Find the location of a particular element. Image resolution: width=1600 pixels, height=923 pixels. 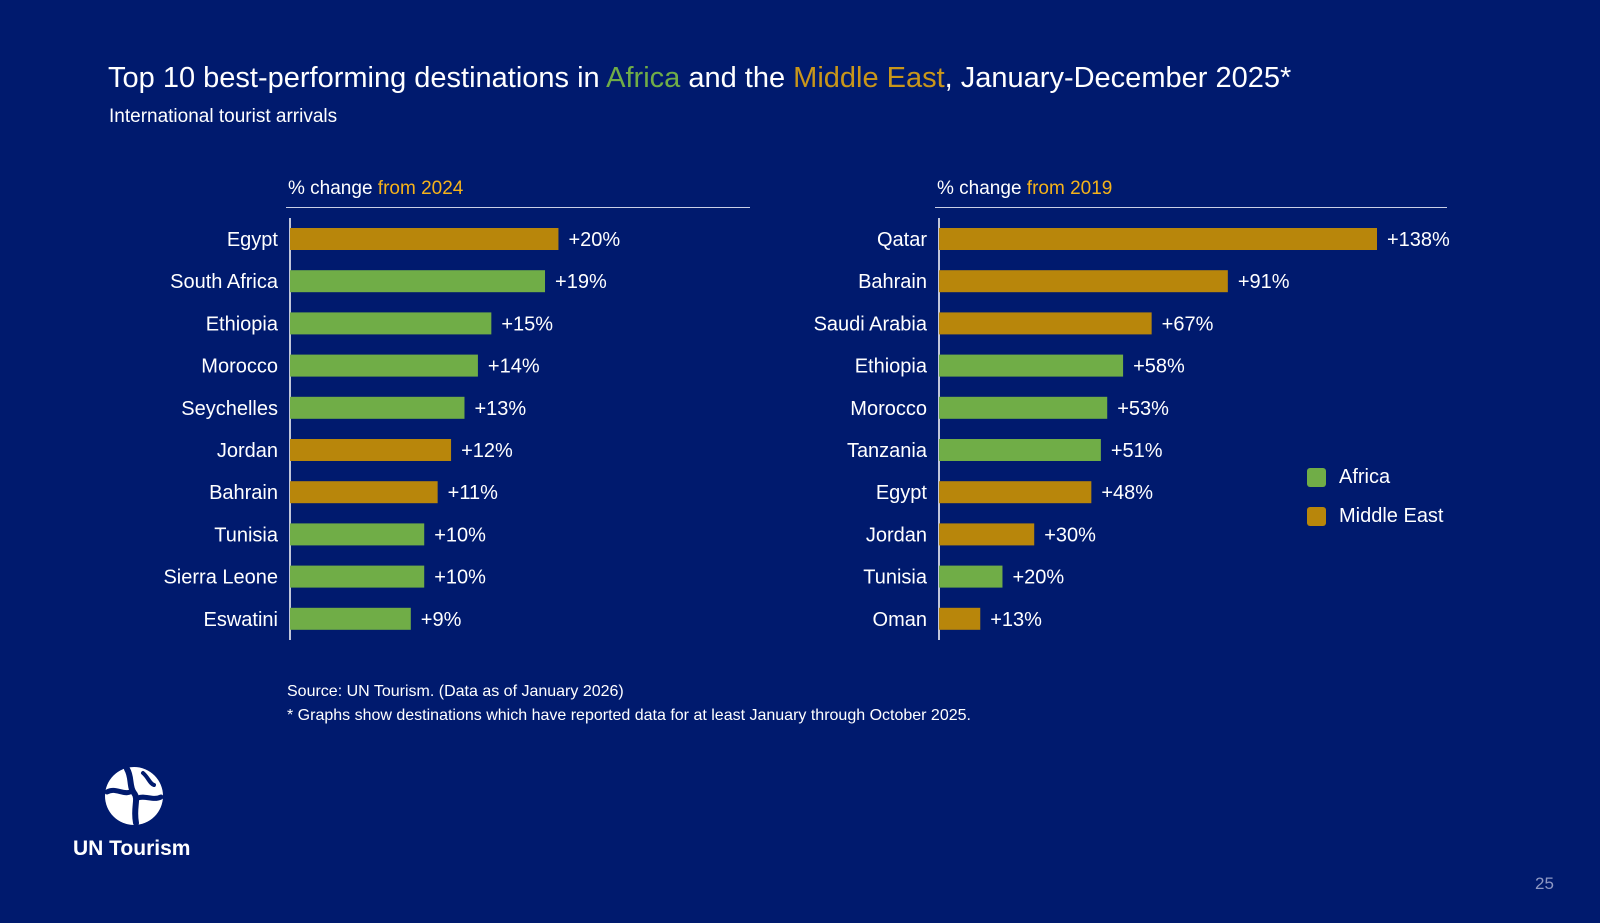

slide-subtitle: International tourist arrivals is located at coordinates (223, 116).